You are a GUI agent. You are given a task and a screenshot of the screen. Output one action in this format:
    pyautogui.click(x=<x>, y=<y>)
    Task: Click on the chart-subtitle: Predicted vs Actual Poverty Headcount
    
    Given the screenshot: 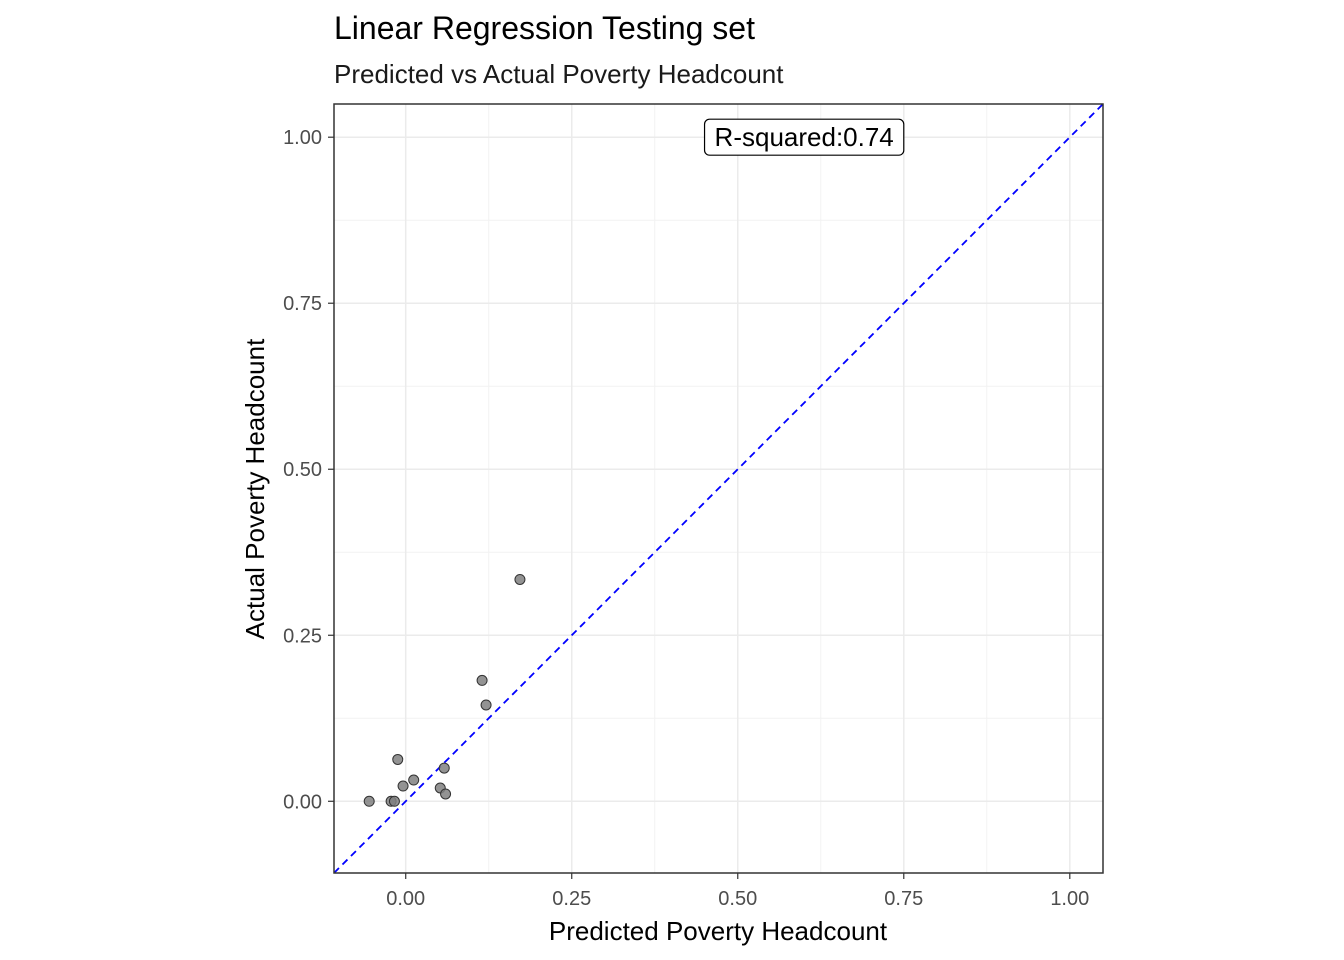 What is the action you would take?
    pyautogui.click(x=559, y=74)
    